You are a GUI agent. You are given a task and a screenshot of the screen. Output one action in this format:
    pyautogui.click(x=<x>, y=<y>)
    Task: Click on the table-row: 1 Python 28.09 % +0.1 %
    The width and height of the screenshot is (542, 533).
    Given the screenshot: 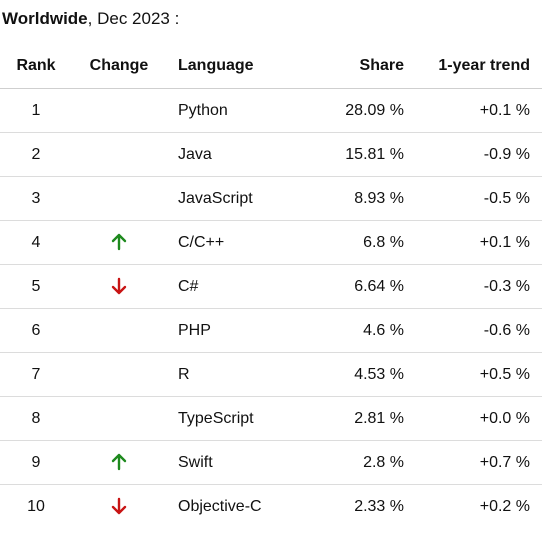 What is the action you would take?
    pyautogui.click(x=271, y=110)
    